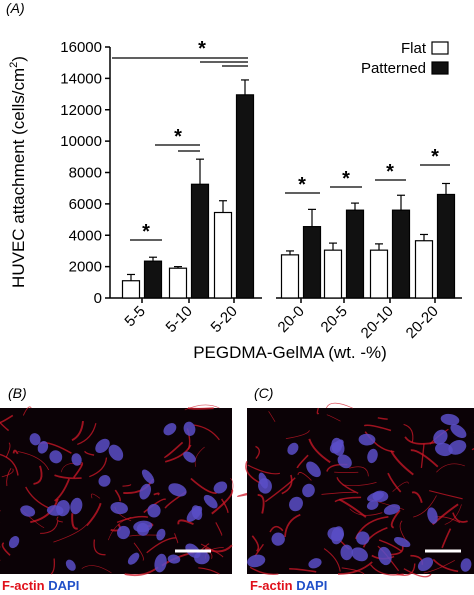 The height and width of the screenshot is (595, 474). Describe the element at coordinates (290, 352) in the screenshot. I see `x-axis-title: PEGDMA-GelMA (wt. -%)` at that location.